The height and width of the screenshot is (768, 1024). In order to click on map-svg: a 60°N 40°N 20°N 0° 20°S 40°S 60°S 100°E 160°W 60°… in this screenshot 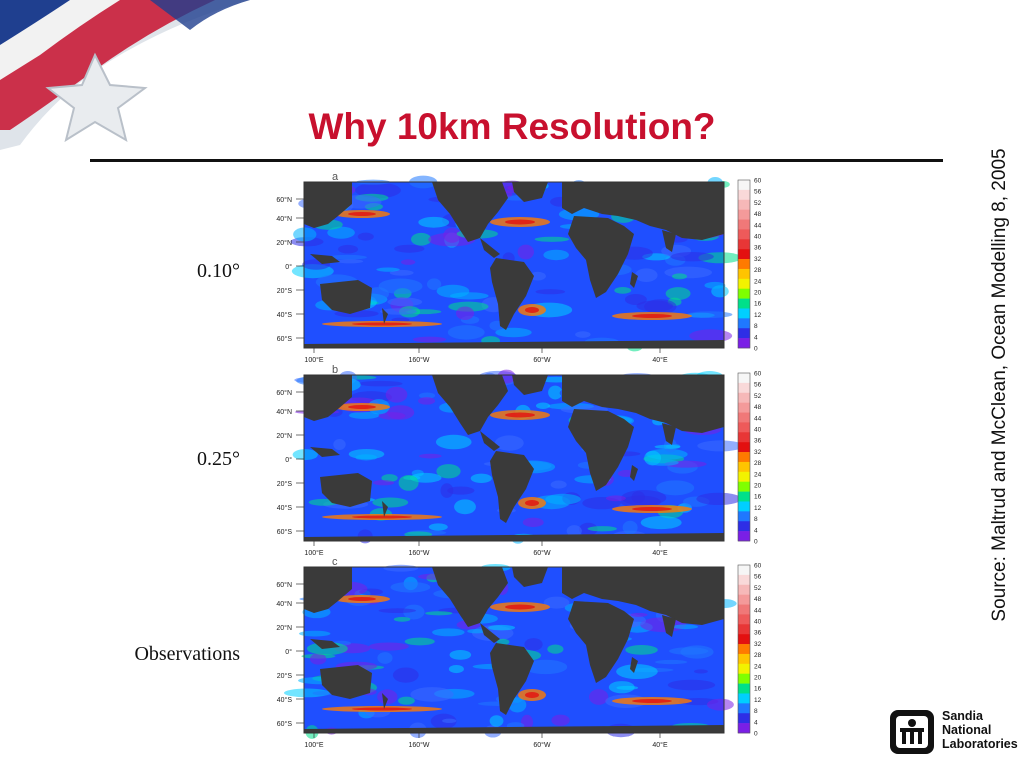, I will do `click(519, 267)`.